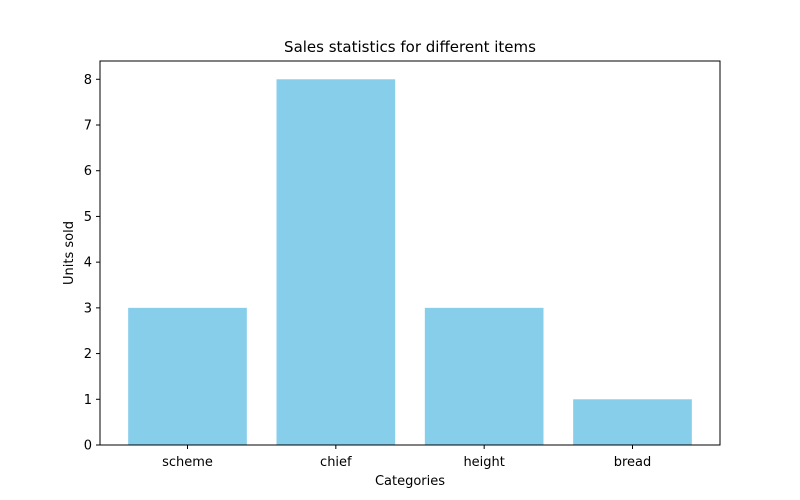 This screenshot has width=800, height=500. I want to click on x-tick-label-chief: chief, so click(336, 462).